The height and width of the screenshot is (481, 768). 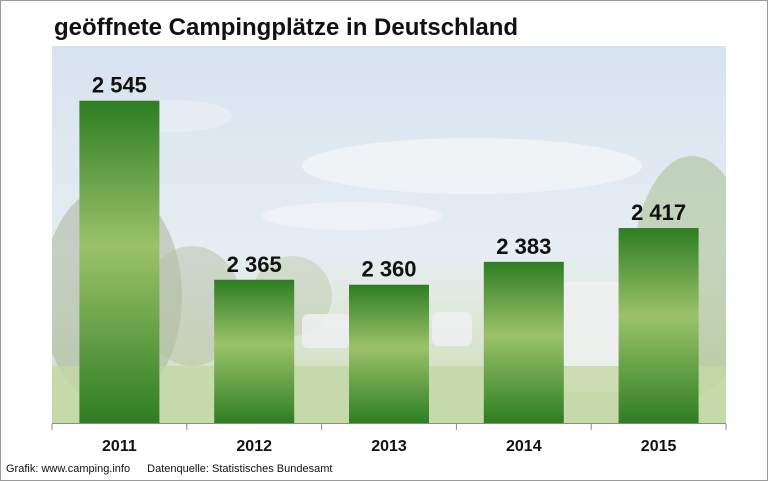 I want to click on chart-title: geöffnete Campingplätze in Deutschland, so click(x=286, y=27).